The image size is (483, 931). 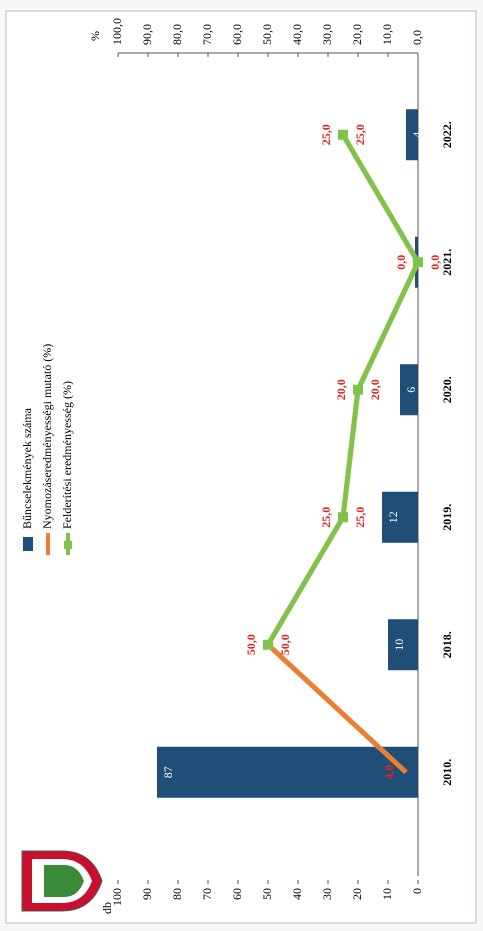 What do you see at coordinates (447, 772) in the screenshot?
I see `x-tick-label: 2010.` at bounding box center [447, 772].